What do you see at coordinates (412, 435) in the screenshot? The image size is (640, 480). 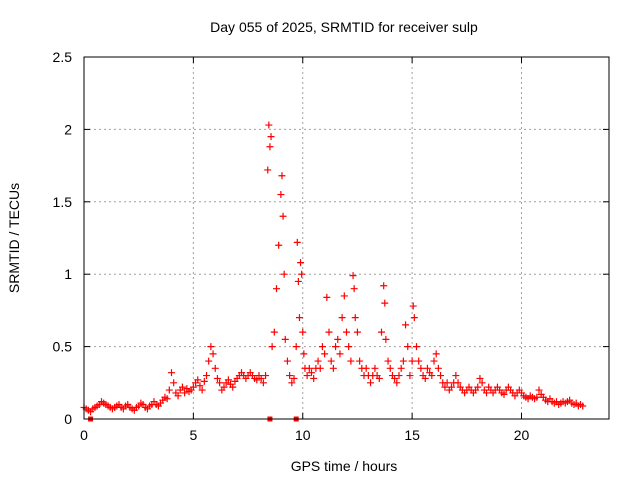 I see `x-tick-label: 15` at bounding box center [412, 435].